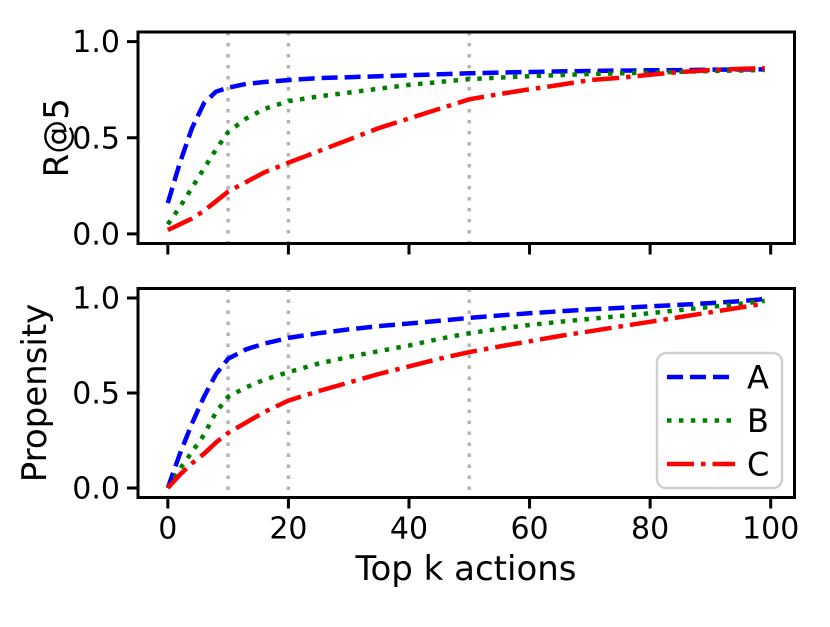 The image size is (830, 627). I want to click on x-tick-label: 0, so click(167, 529).